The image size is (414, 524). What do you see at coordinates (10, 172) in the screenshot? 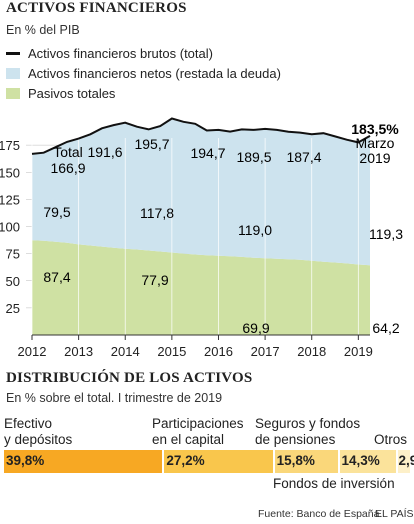
I see `y-tick-label: 150` at bounding box center [10, 172].